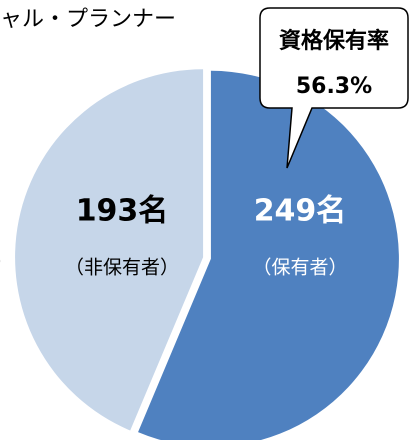 This screenshot has height=440, width=412. Describe the element at coordinates (300, 211) in the screenshot. I see `value-label: 249名` at that location.